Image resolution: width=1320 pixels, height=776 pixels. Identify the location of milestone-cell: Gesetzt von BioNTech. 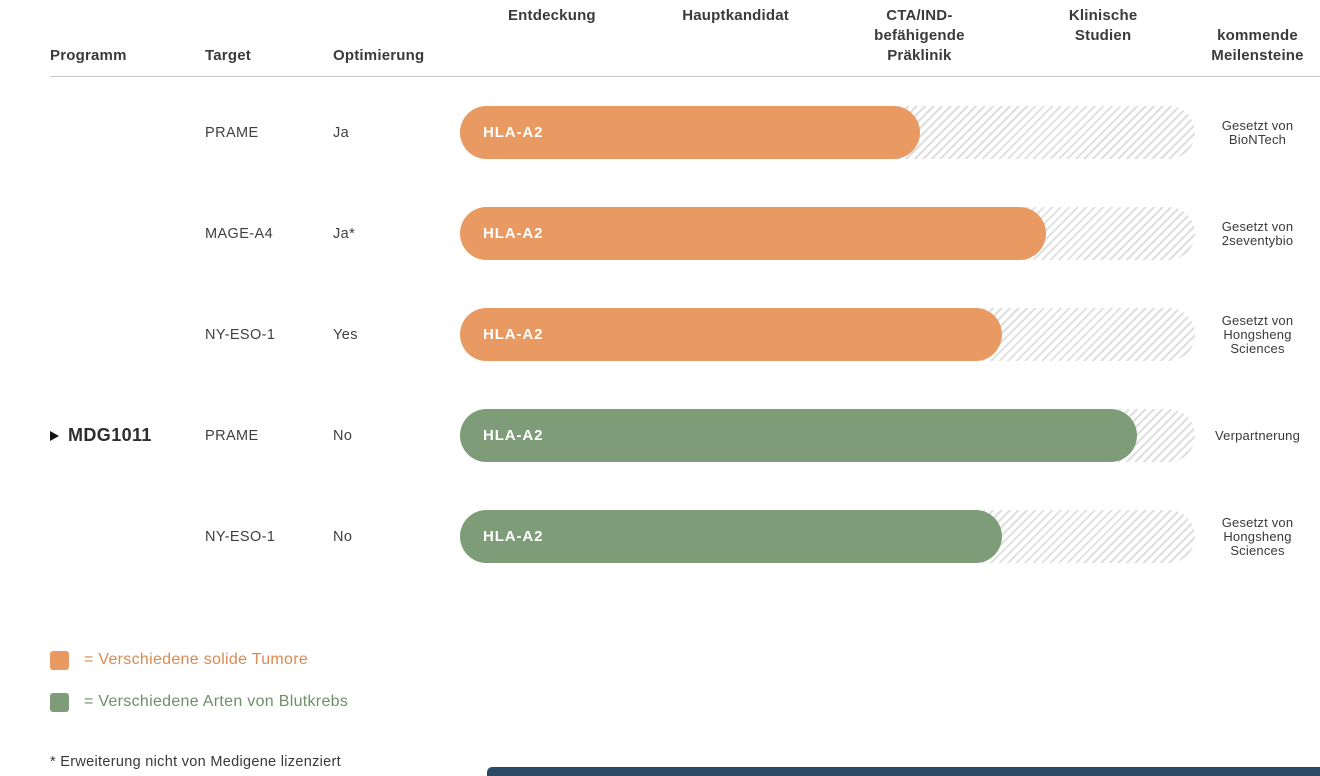
(1257, 132).